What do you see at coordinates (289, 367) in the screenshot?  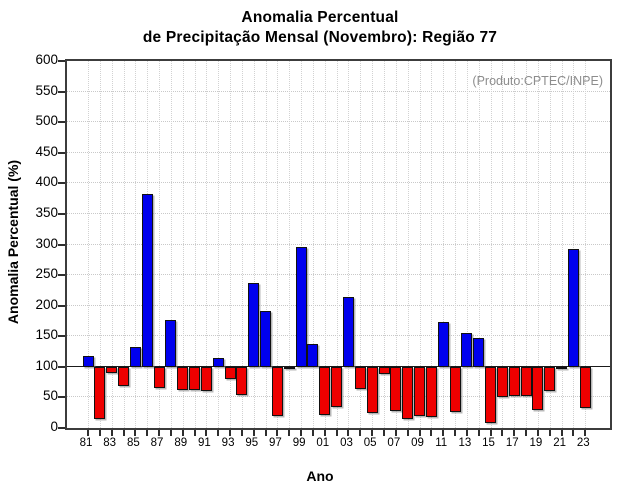 I see `bar-1998` at bounding box center [289, 367].